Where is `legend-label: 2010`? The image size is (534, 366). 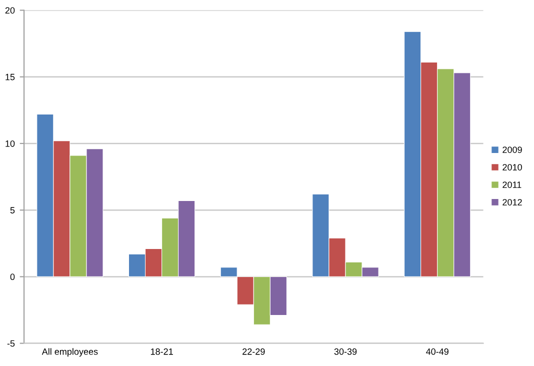
legend-label: 2010 is located at coordinates (512, 167).